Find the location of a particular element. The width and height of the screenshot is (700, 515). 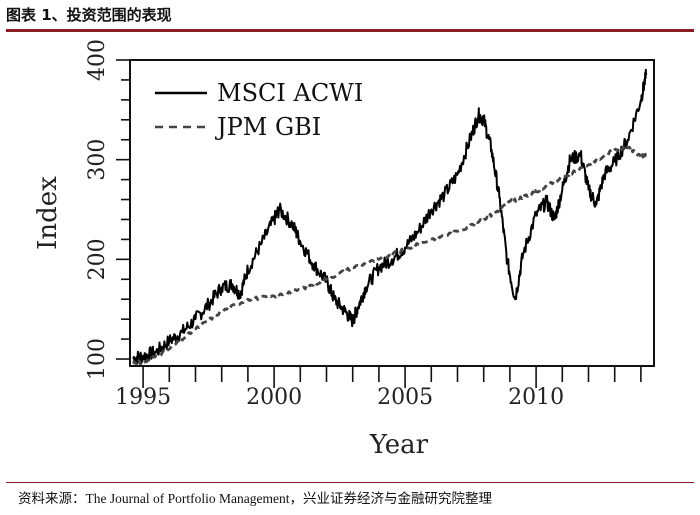

y-axis-ticks: 100 200 300 400 is located at coordinates (107, 209).